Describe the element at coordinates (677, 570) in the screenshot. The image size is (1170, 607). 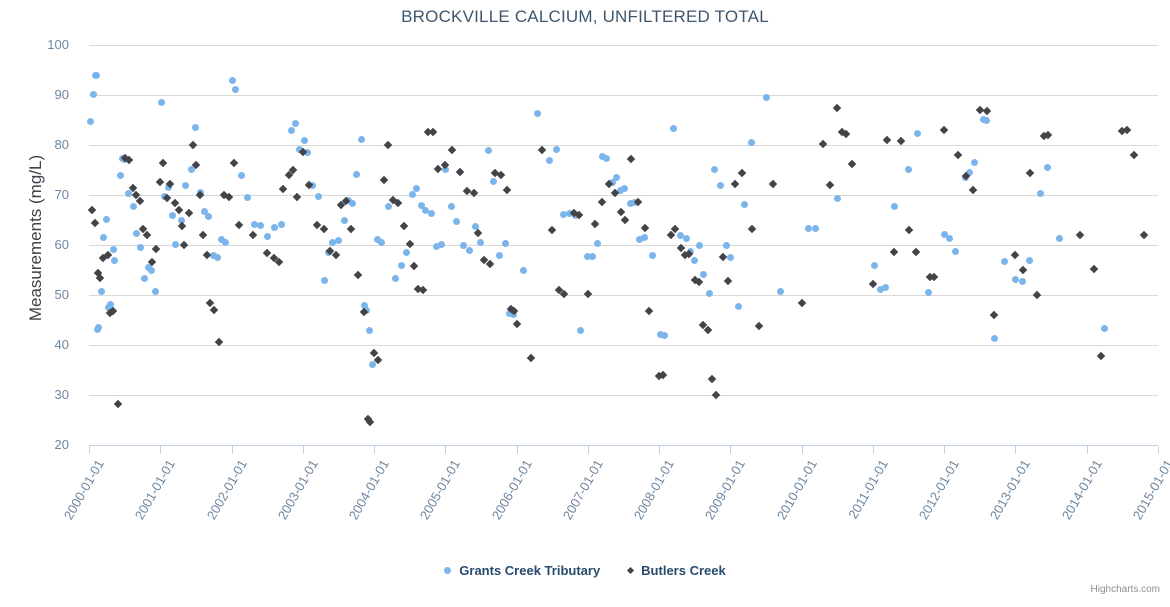
I see `legend-item-butlers-creek: Butlers Creek` at that location.